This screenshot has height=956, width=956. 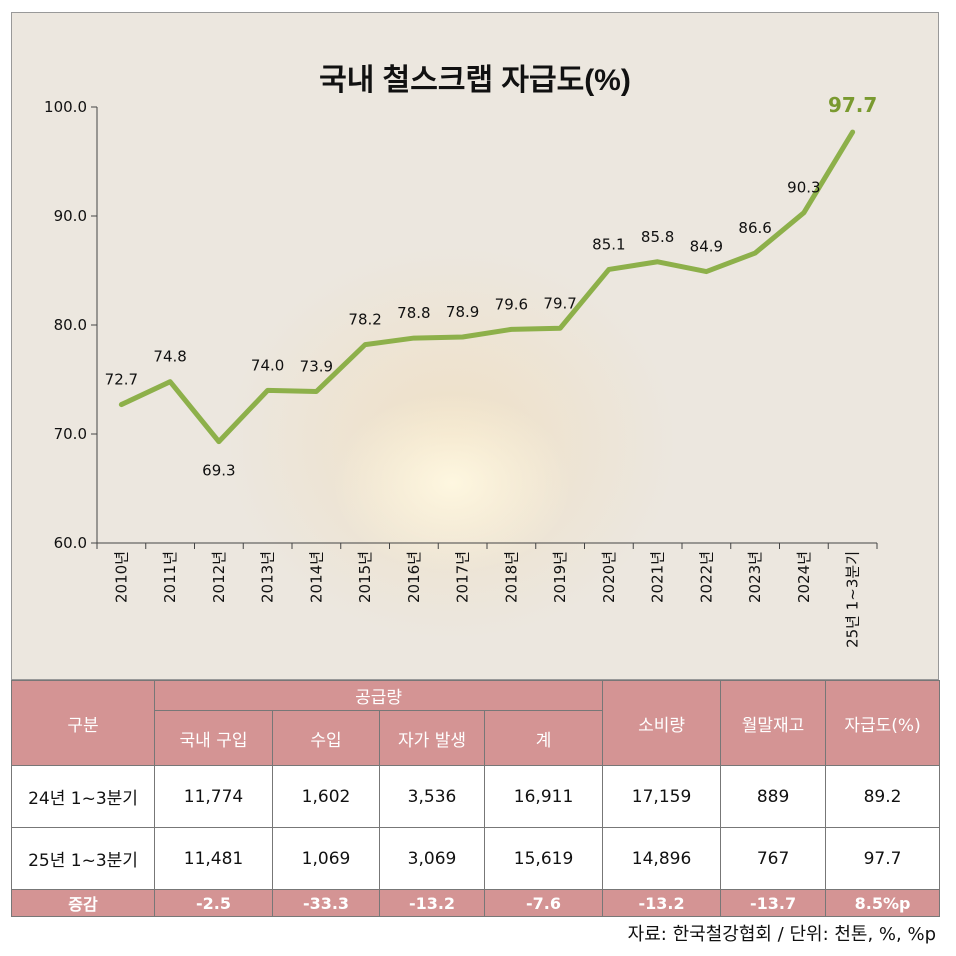 What do you see at coordinates (754, 228) in the screenshot?
I see `data-label: 86.6` at bounding box center [754, 228].